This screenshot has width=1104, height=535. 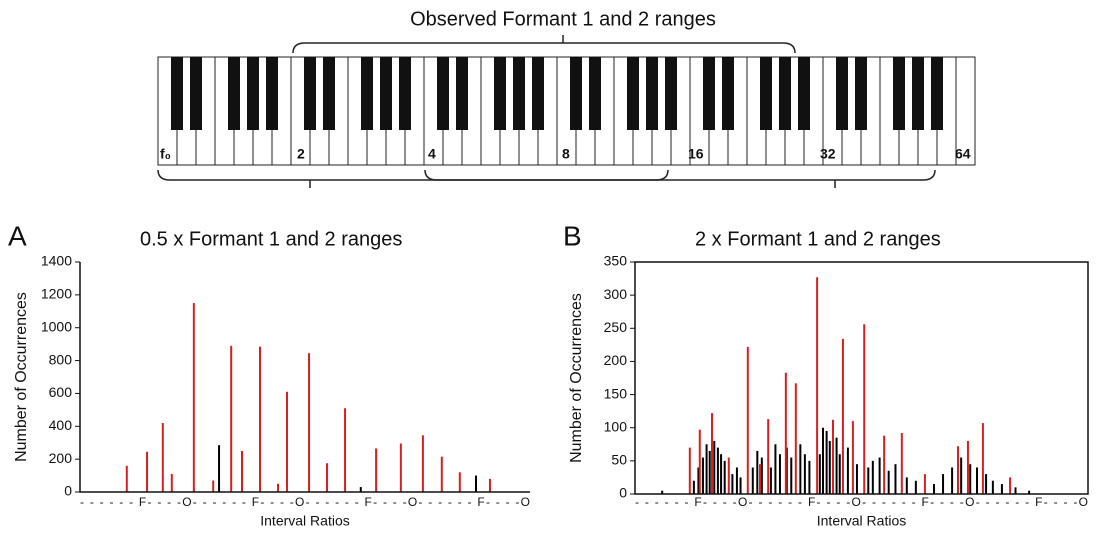 I want to click on y-tick-label: 250, so click(x=616, y=327).